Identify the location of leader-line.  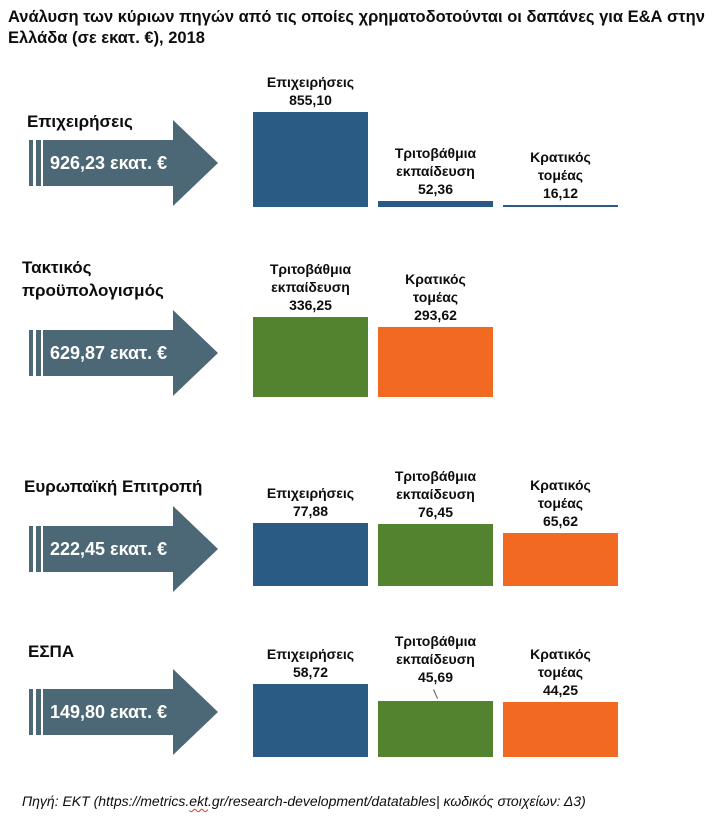
(435, 693).